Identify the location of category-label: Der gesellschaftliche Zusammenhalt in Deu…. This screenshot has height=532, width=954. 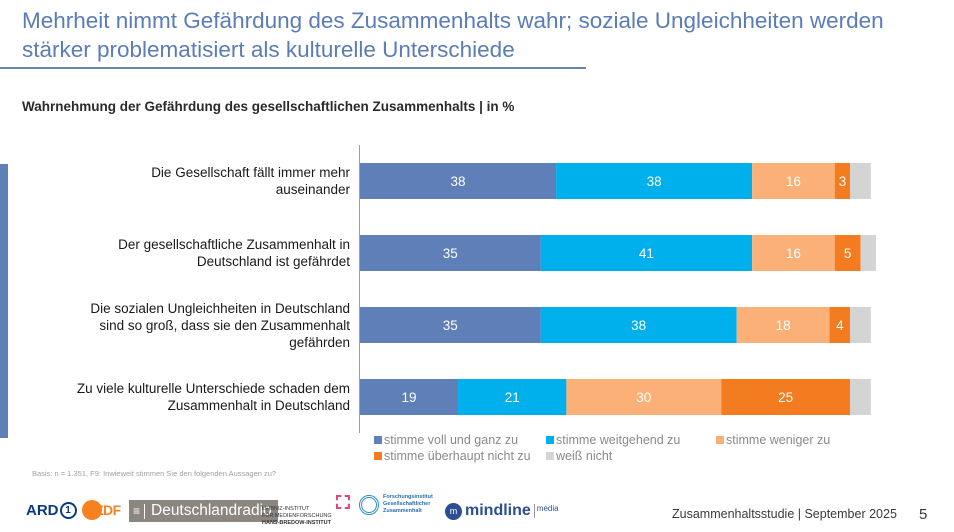
(234, 253).